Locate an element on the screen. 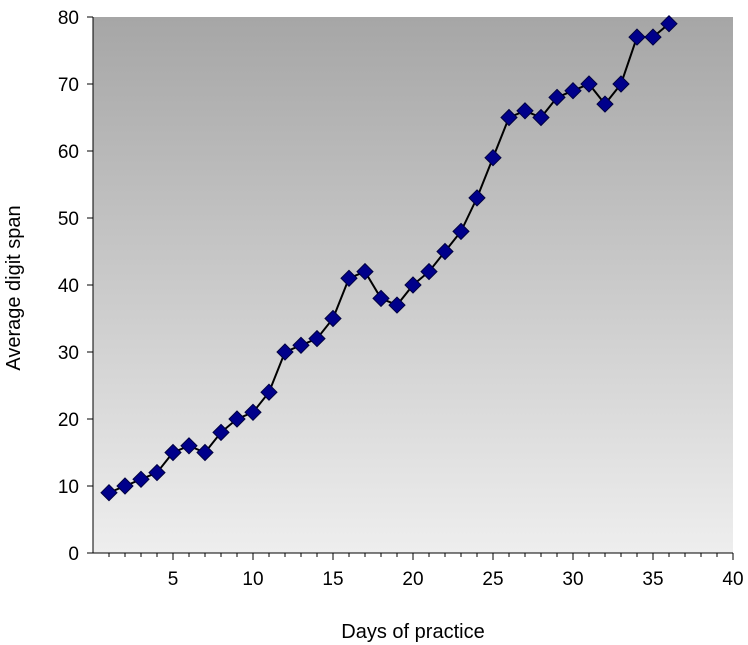 The width and height of the screenshot is (748, 645). x-tick-label: 20 is located at coordinates (412, 579).